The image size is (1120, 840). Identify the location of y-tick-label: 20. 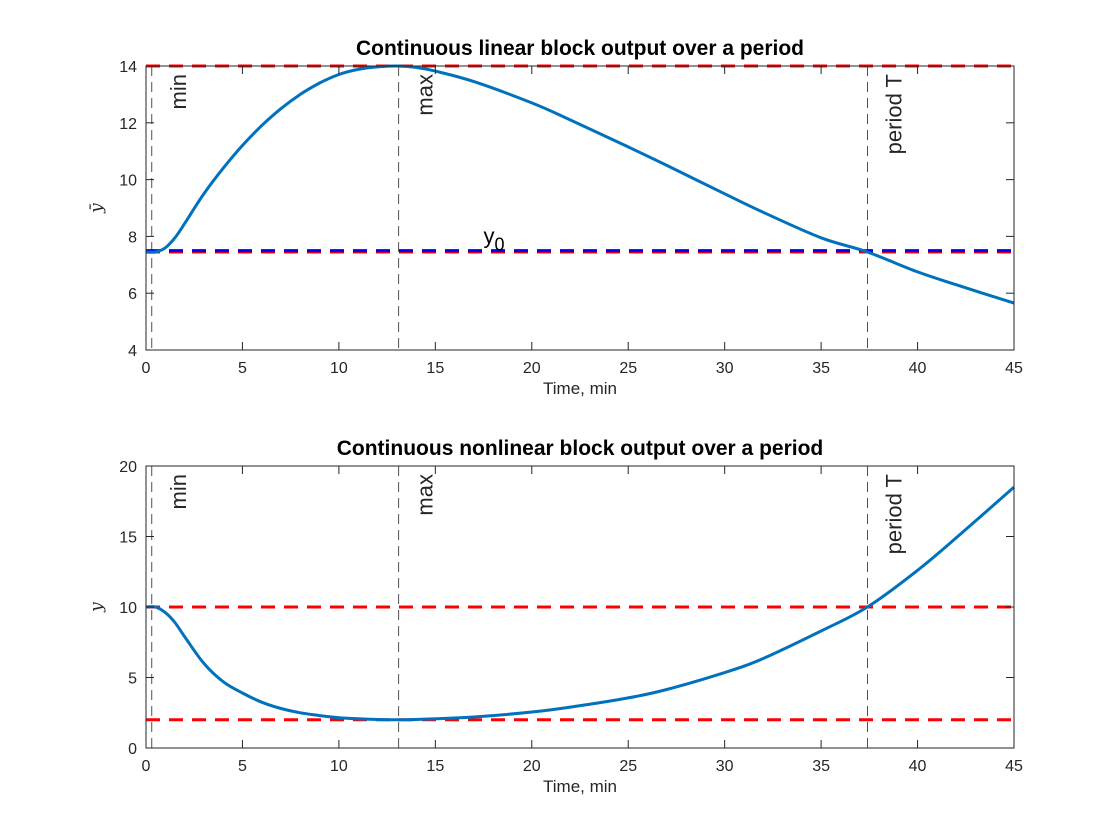
(128, 467).